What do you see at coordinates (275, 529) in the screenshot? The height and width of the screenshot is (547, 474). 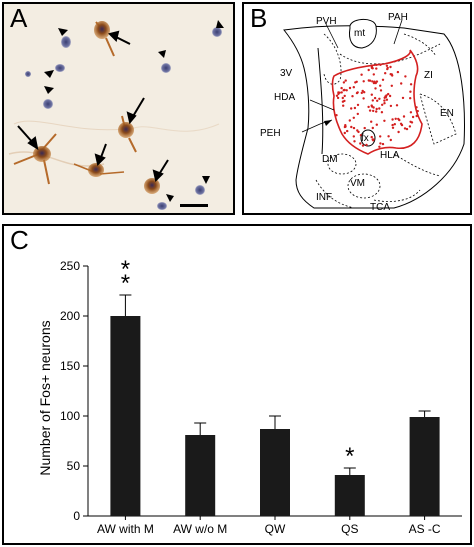 I see `x-tick-label-2: QW` at bounding box center [275, 529].